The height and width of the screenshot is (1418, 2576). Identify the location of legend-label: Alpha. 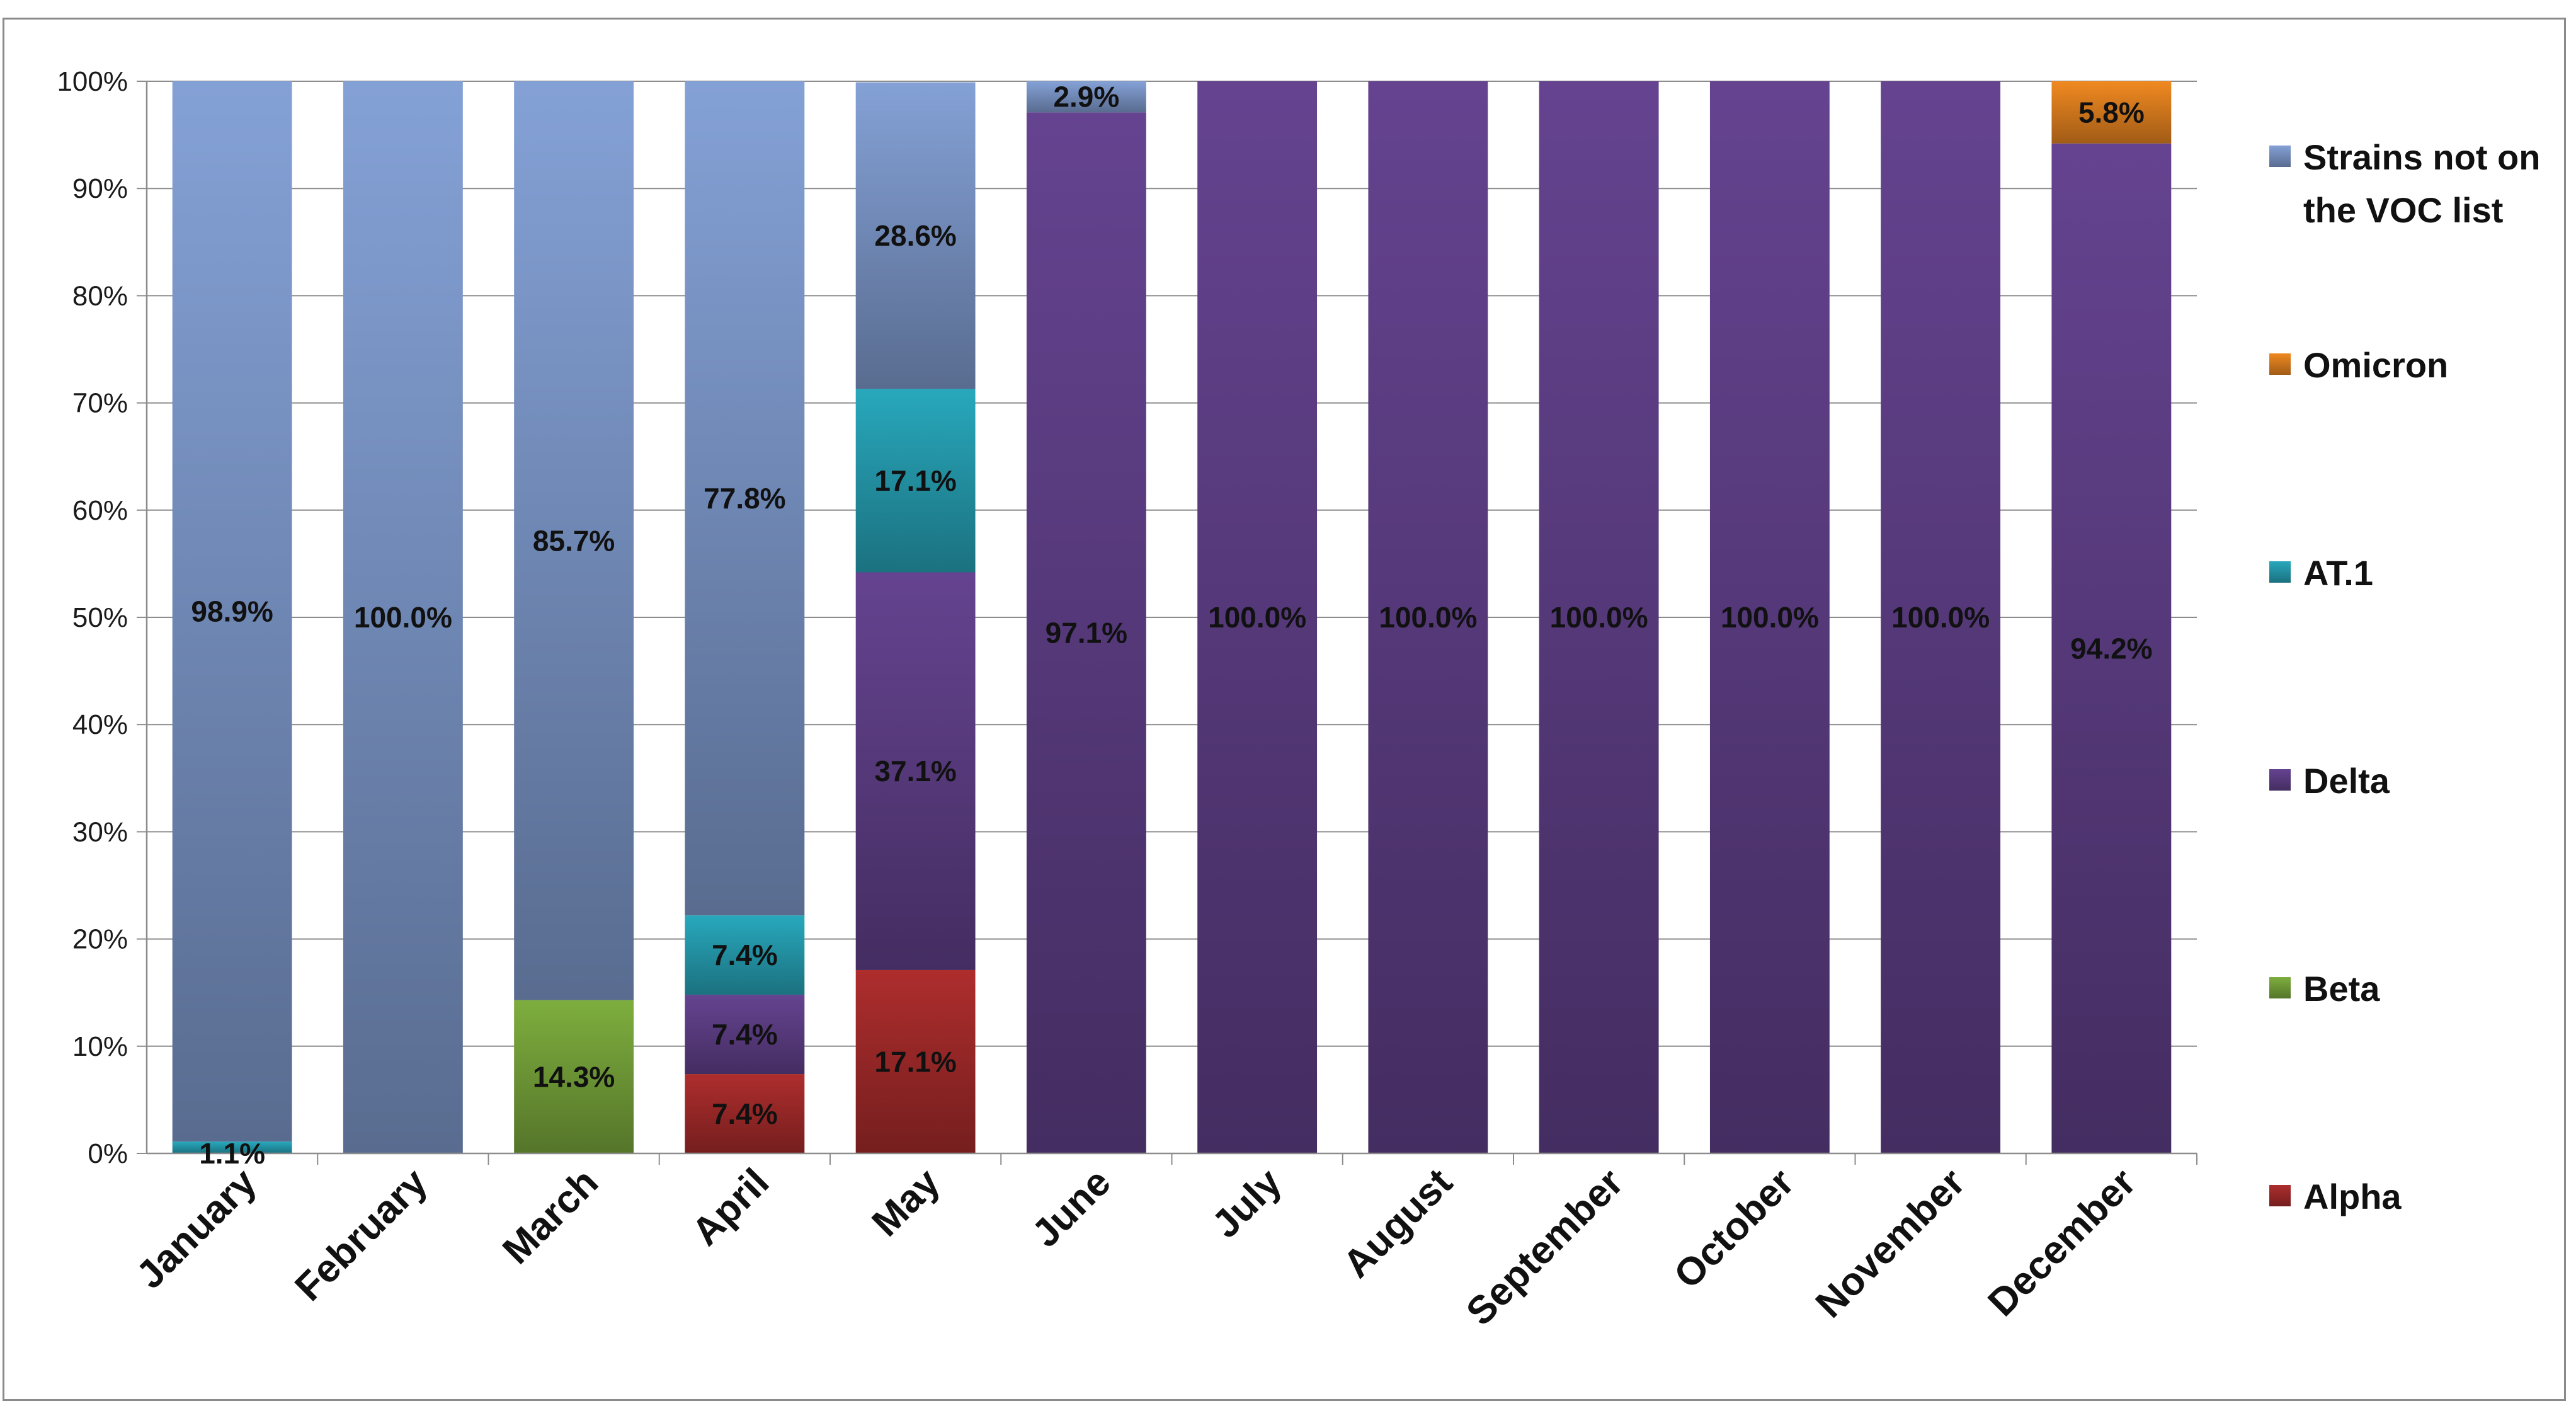
(2352, 1197).